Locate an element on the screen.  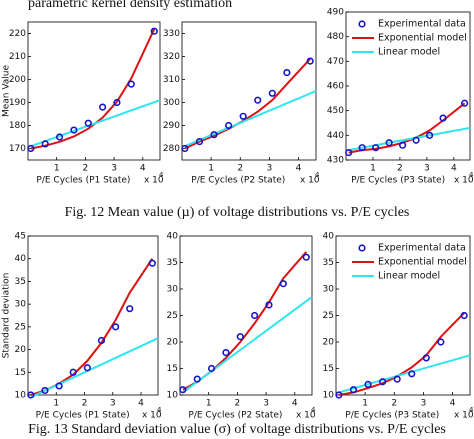
y-tick-label: 220 is located at coordinates (17, 34).